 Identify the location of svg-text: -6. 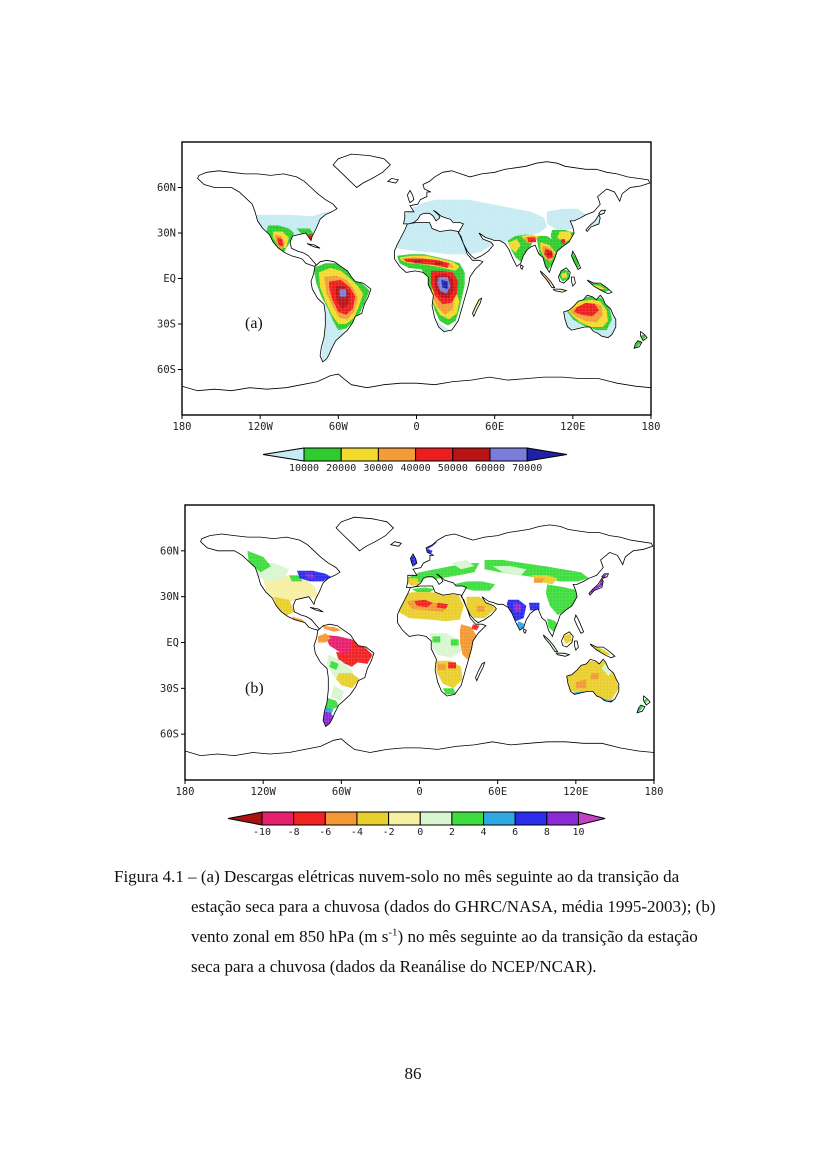
(325, 832).